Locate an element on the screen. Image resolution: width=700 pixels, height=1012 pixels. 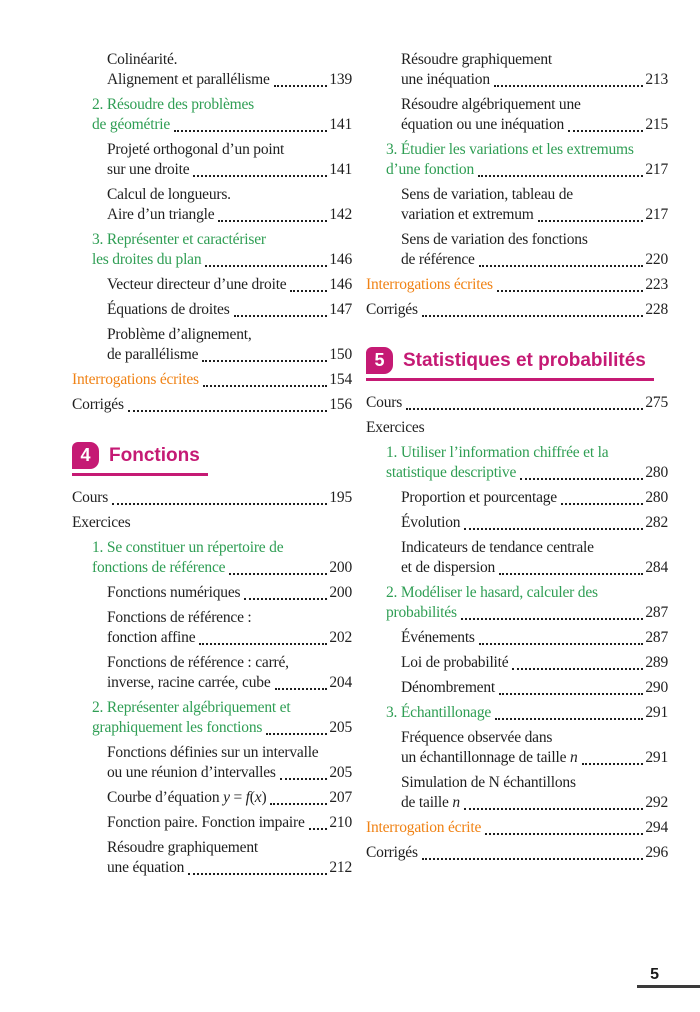
toc-entry-page-number: 292 is located at coordinates (656, 802).